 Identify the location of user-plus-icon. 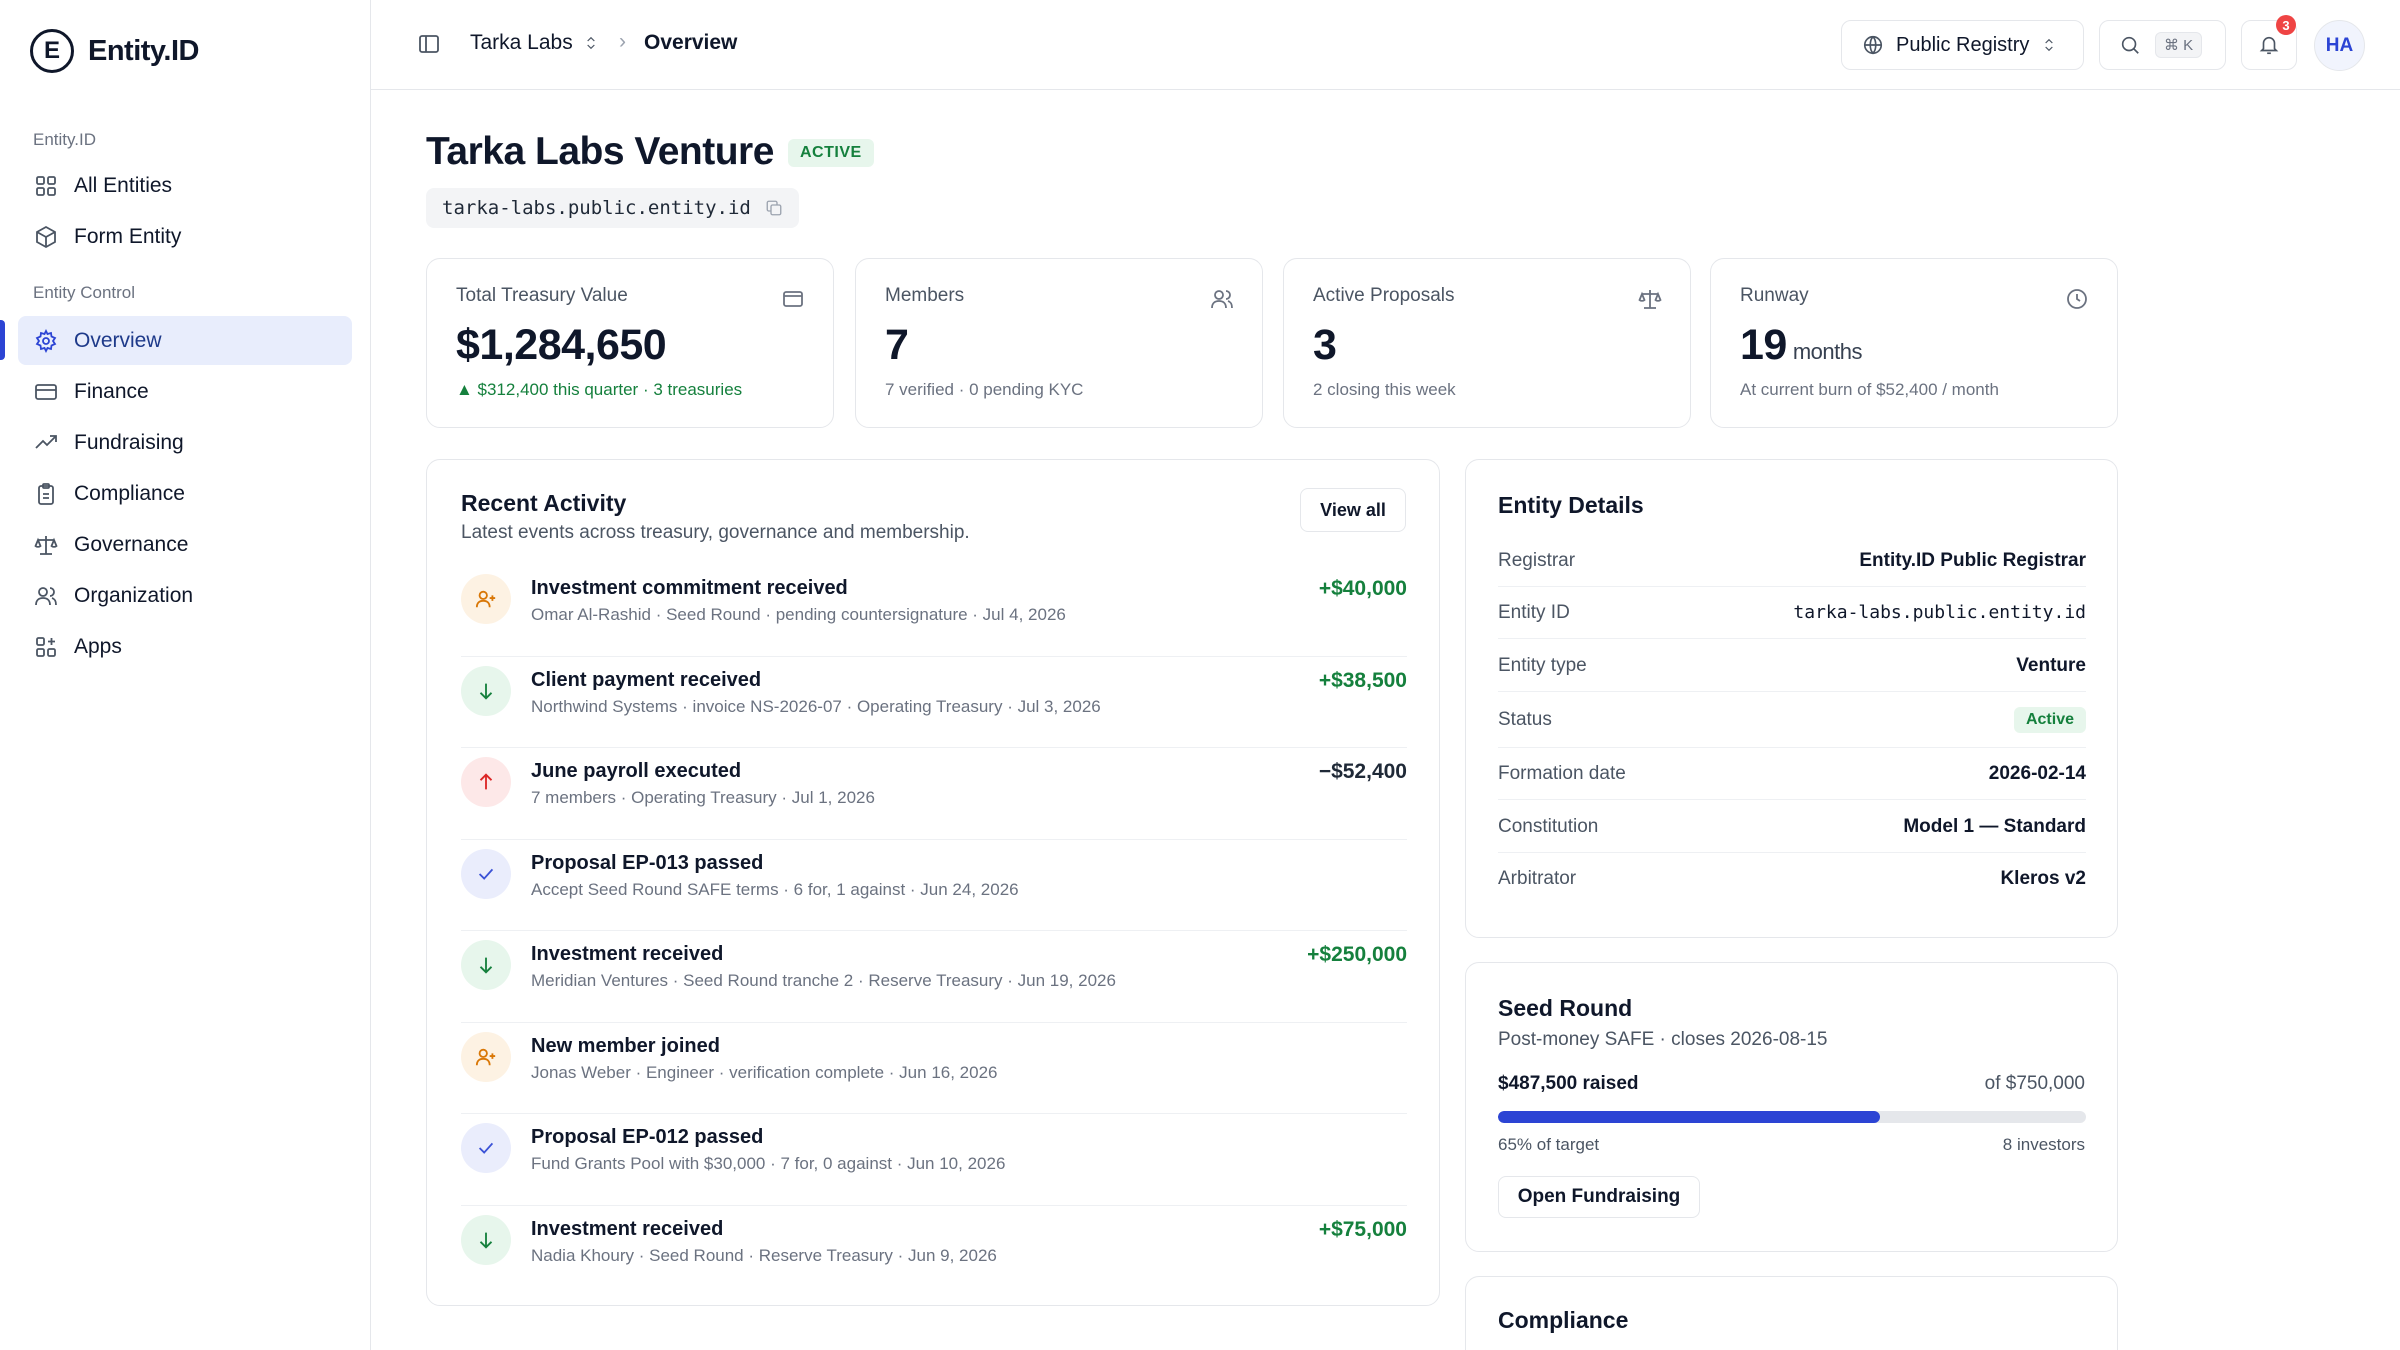
(486, 599).